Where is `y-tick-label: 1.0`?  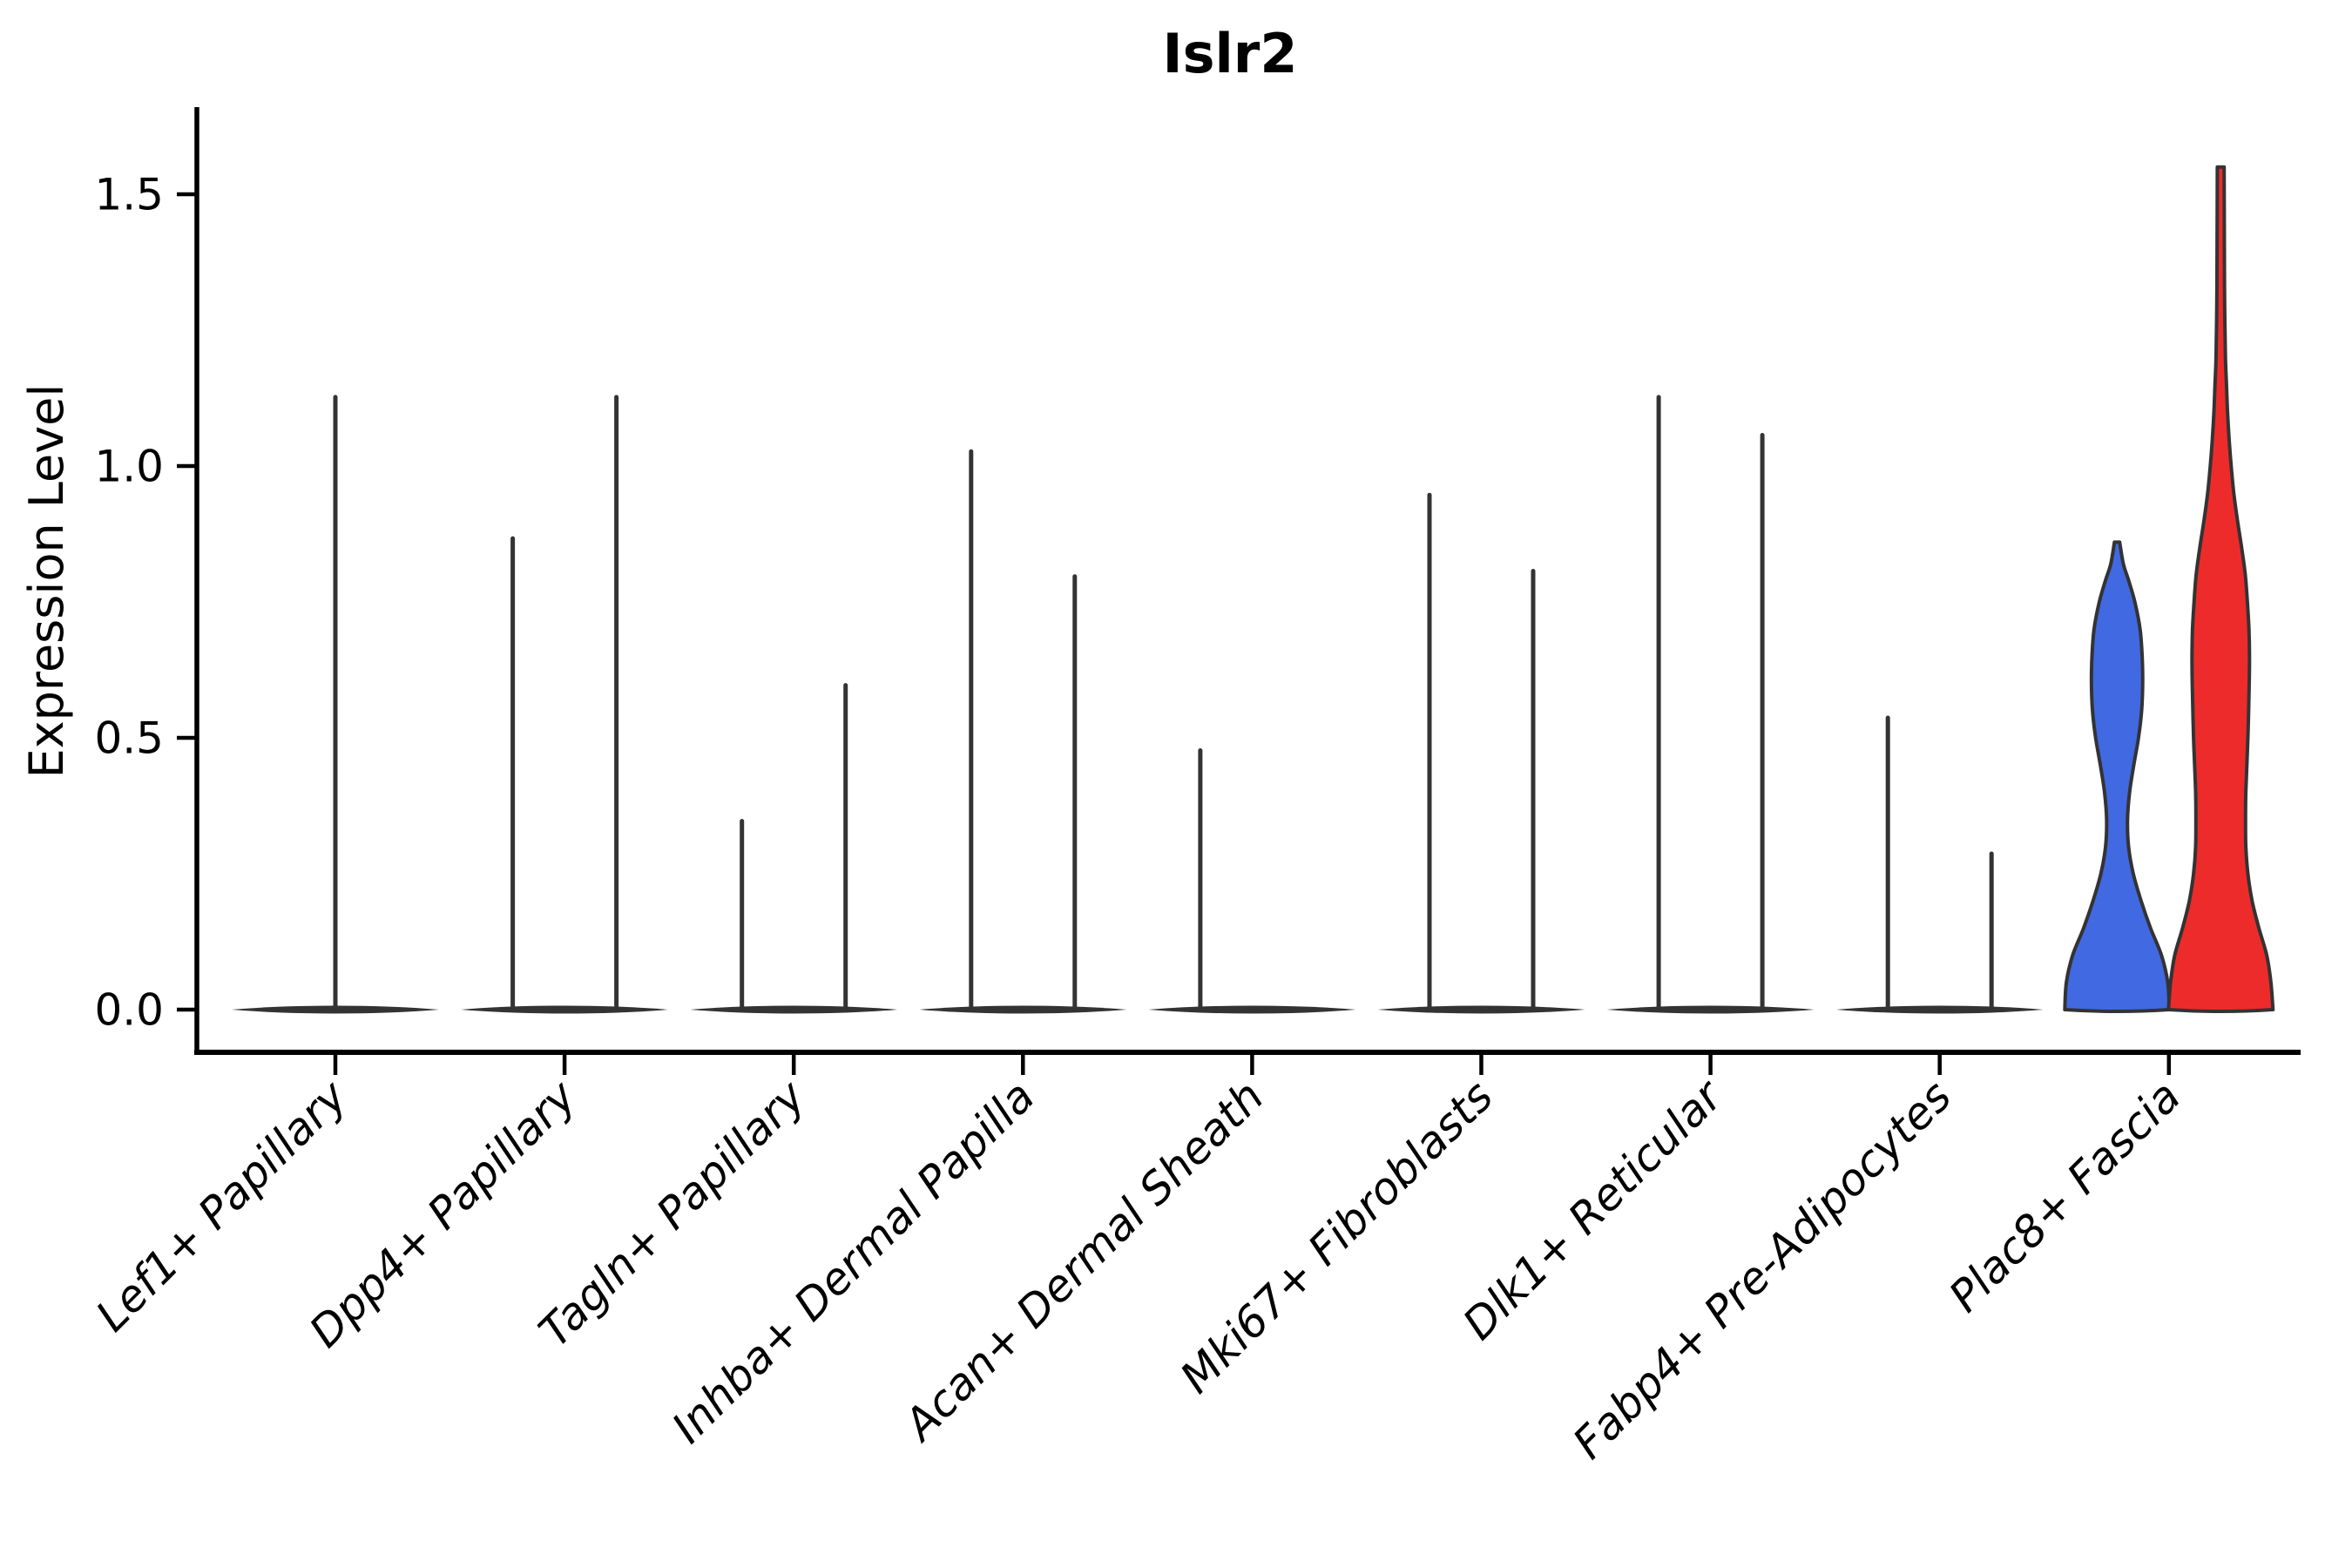
y-tick-label: 1.0 is located at coordinates (129, 467).